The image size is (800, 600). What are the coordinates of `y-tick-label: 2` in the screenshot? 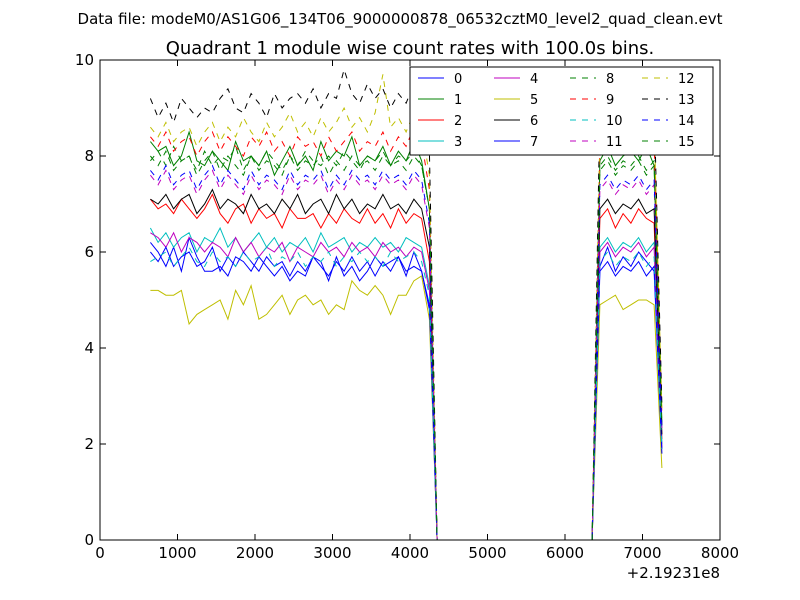 It's located at (89, 444).